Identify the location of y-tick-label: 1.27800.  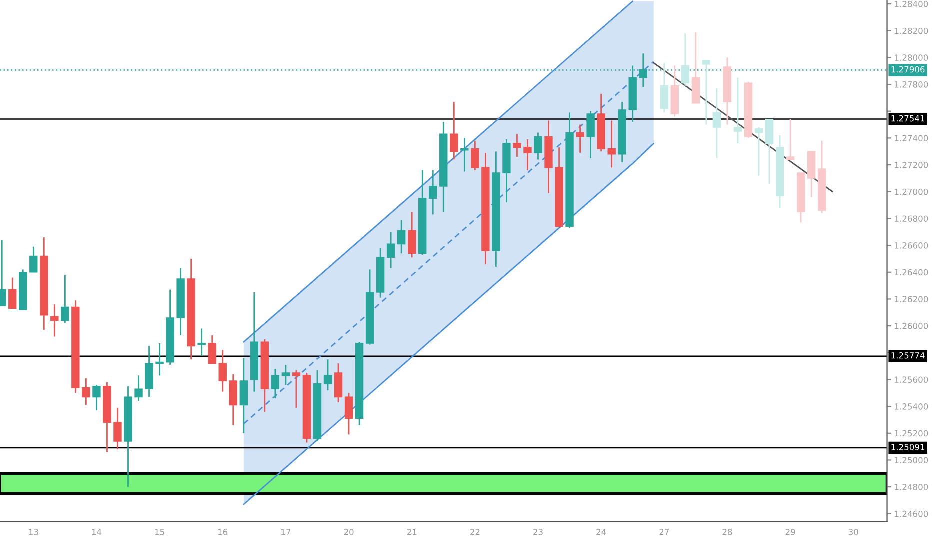
(911, 85).